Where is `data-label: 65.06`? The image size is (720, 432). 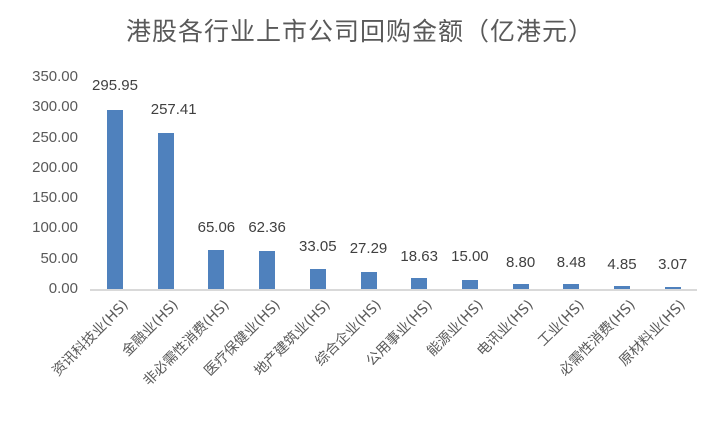 data-label: 65.06 is located at coordinates (216, 227).